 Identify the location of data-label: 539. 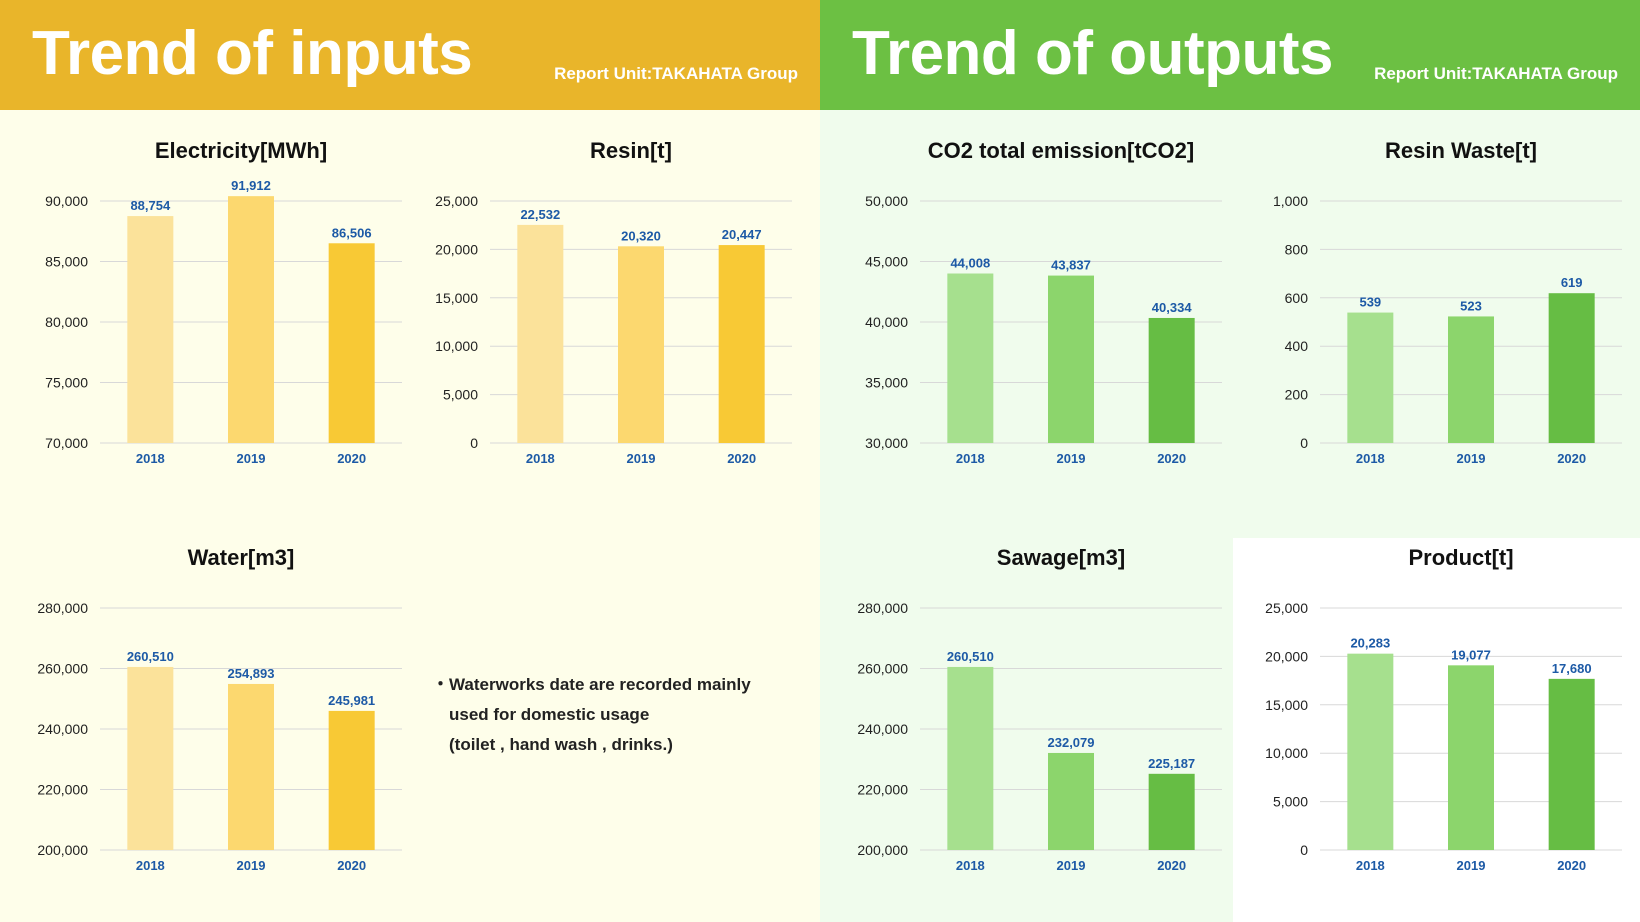
(1370, 302).